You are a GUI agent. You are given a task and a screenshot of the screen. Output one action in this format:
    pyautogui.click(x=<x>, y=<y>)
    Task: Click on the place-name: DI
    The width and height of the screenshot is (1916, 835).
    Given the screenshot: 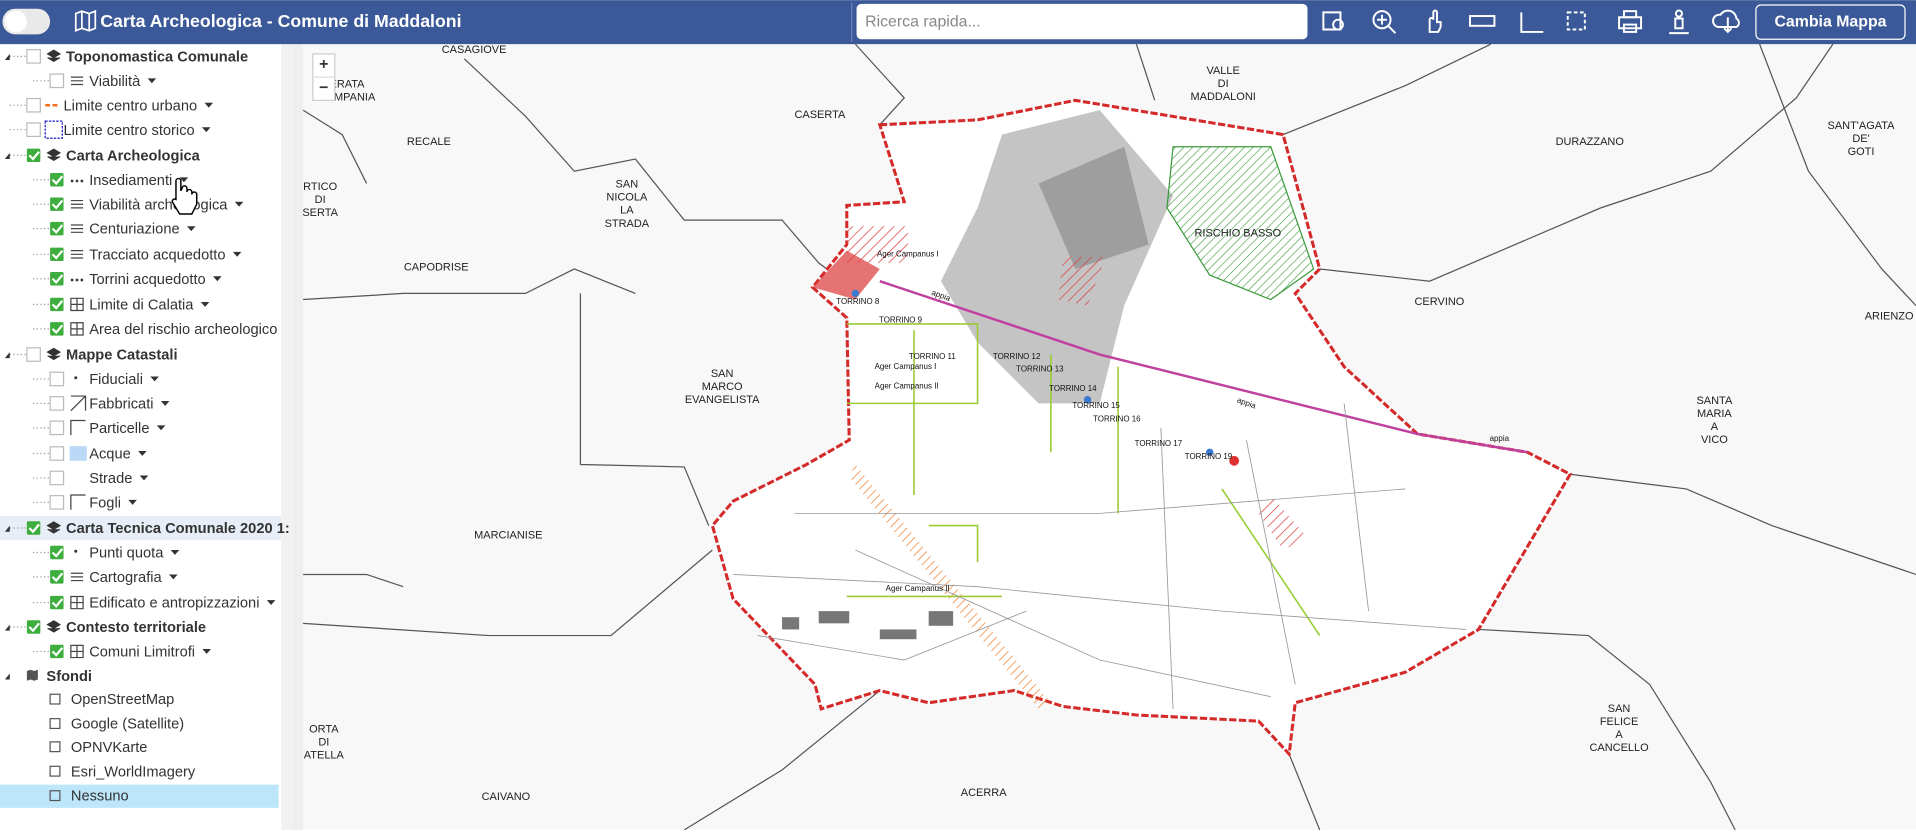 What is the action you would take?
    pyautogui.click(x=323, y=743)
    